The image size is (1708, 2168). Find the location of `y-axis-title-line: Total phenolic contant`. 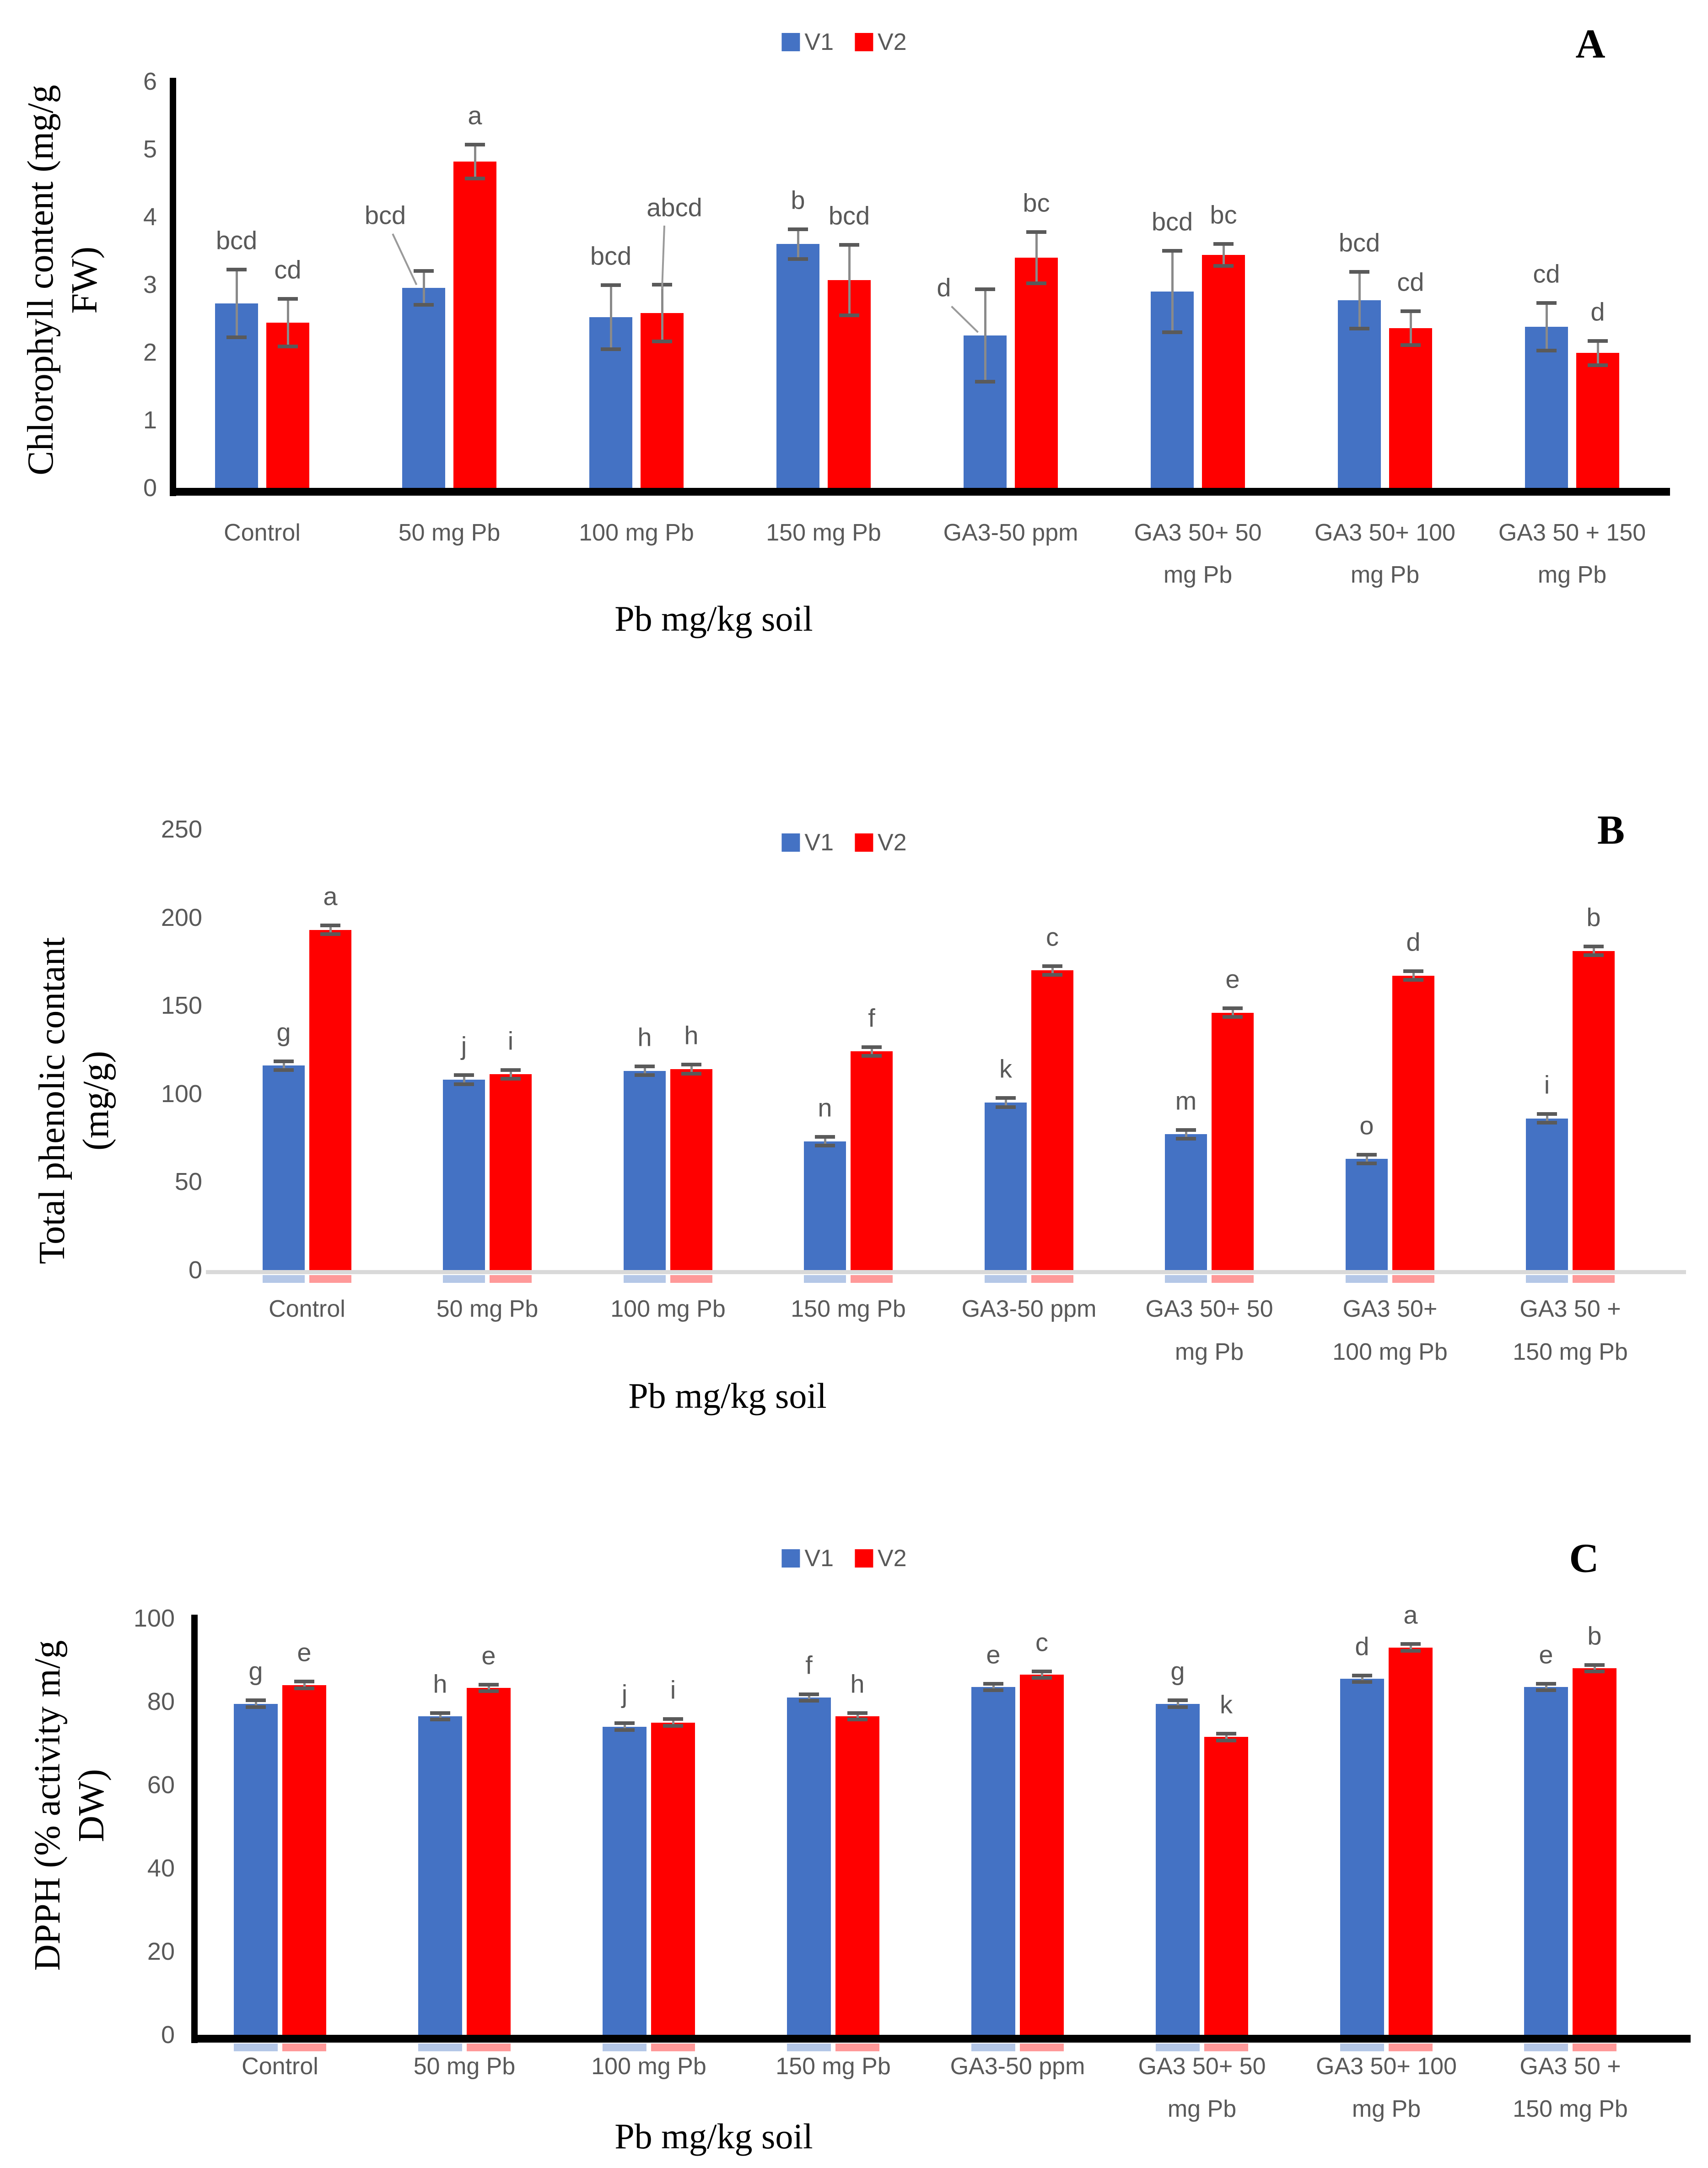

y-axis-title-line: Total phenolic contant is located at coordinates (52, 1101).